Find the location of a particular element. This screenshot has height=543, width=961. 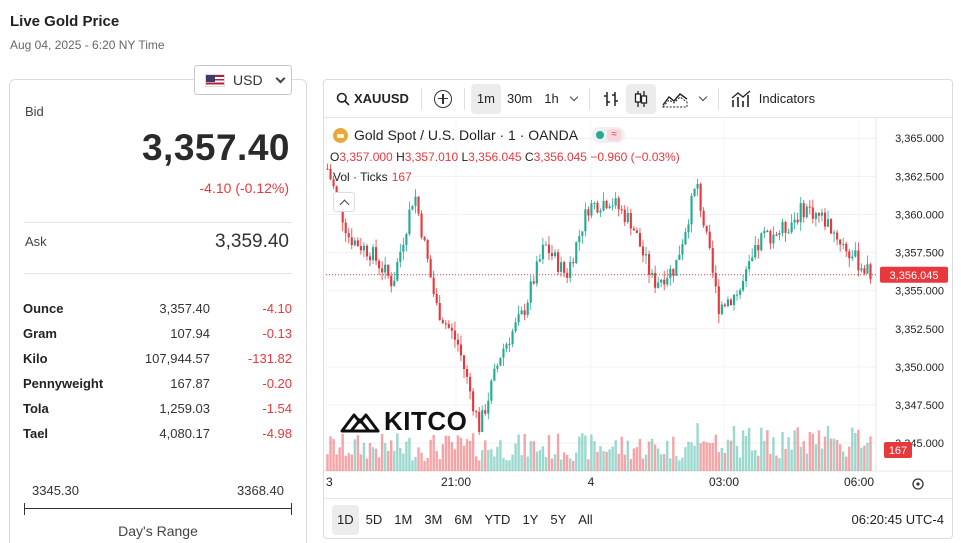

chart-type-dropdown is located at coordinates (703, 99).